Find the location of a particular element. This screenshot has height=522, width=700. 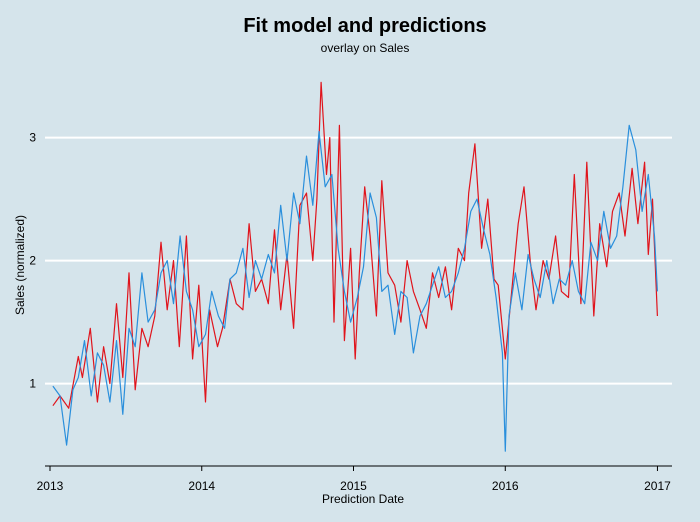

chart-subtitle: overlay on Sales is located at coordinates (365, 48).